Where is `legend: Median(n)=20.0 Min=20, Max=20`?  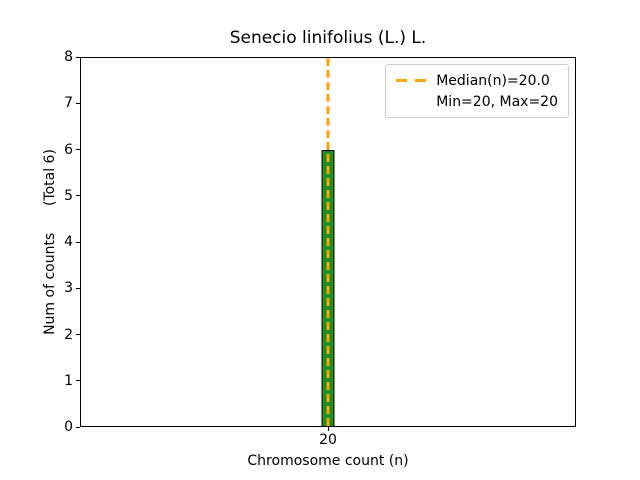 legend: Median(n)=20.0 Min=20, Max=20 is located at coordinates (477, 91).